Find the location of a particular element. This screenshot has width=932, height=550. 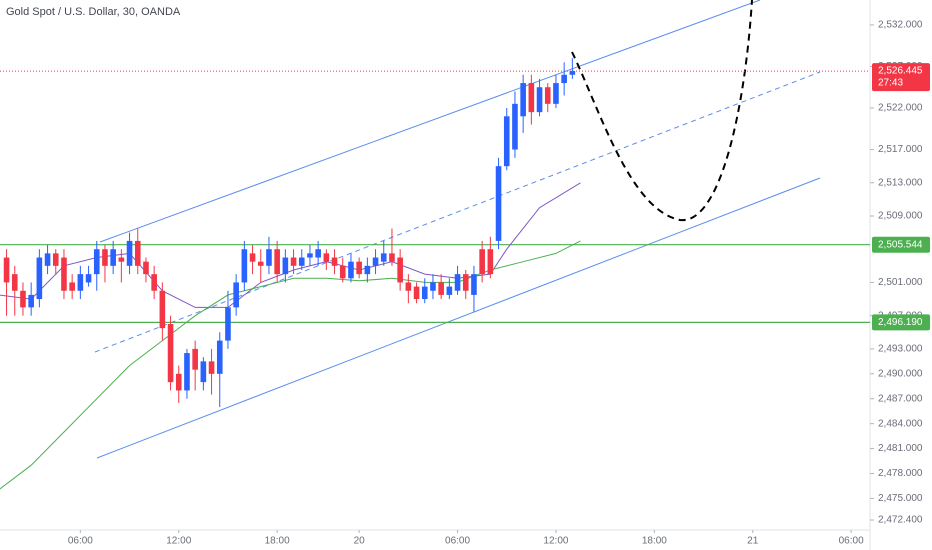

y-tick-label: 2,509.000 is located at coordinates (900, 216).